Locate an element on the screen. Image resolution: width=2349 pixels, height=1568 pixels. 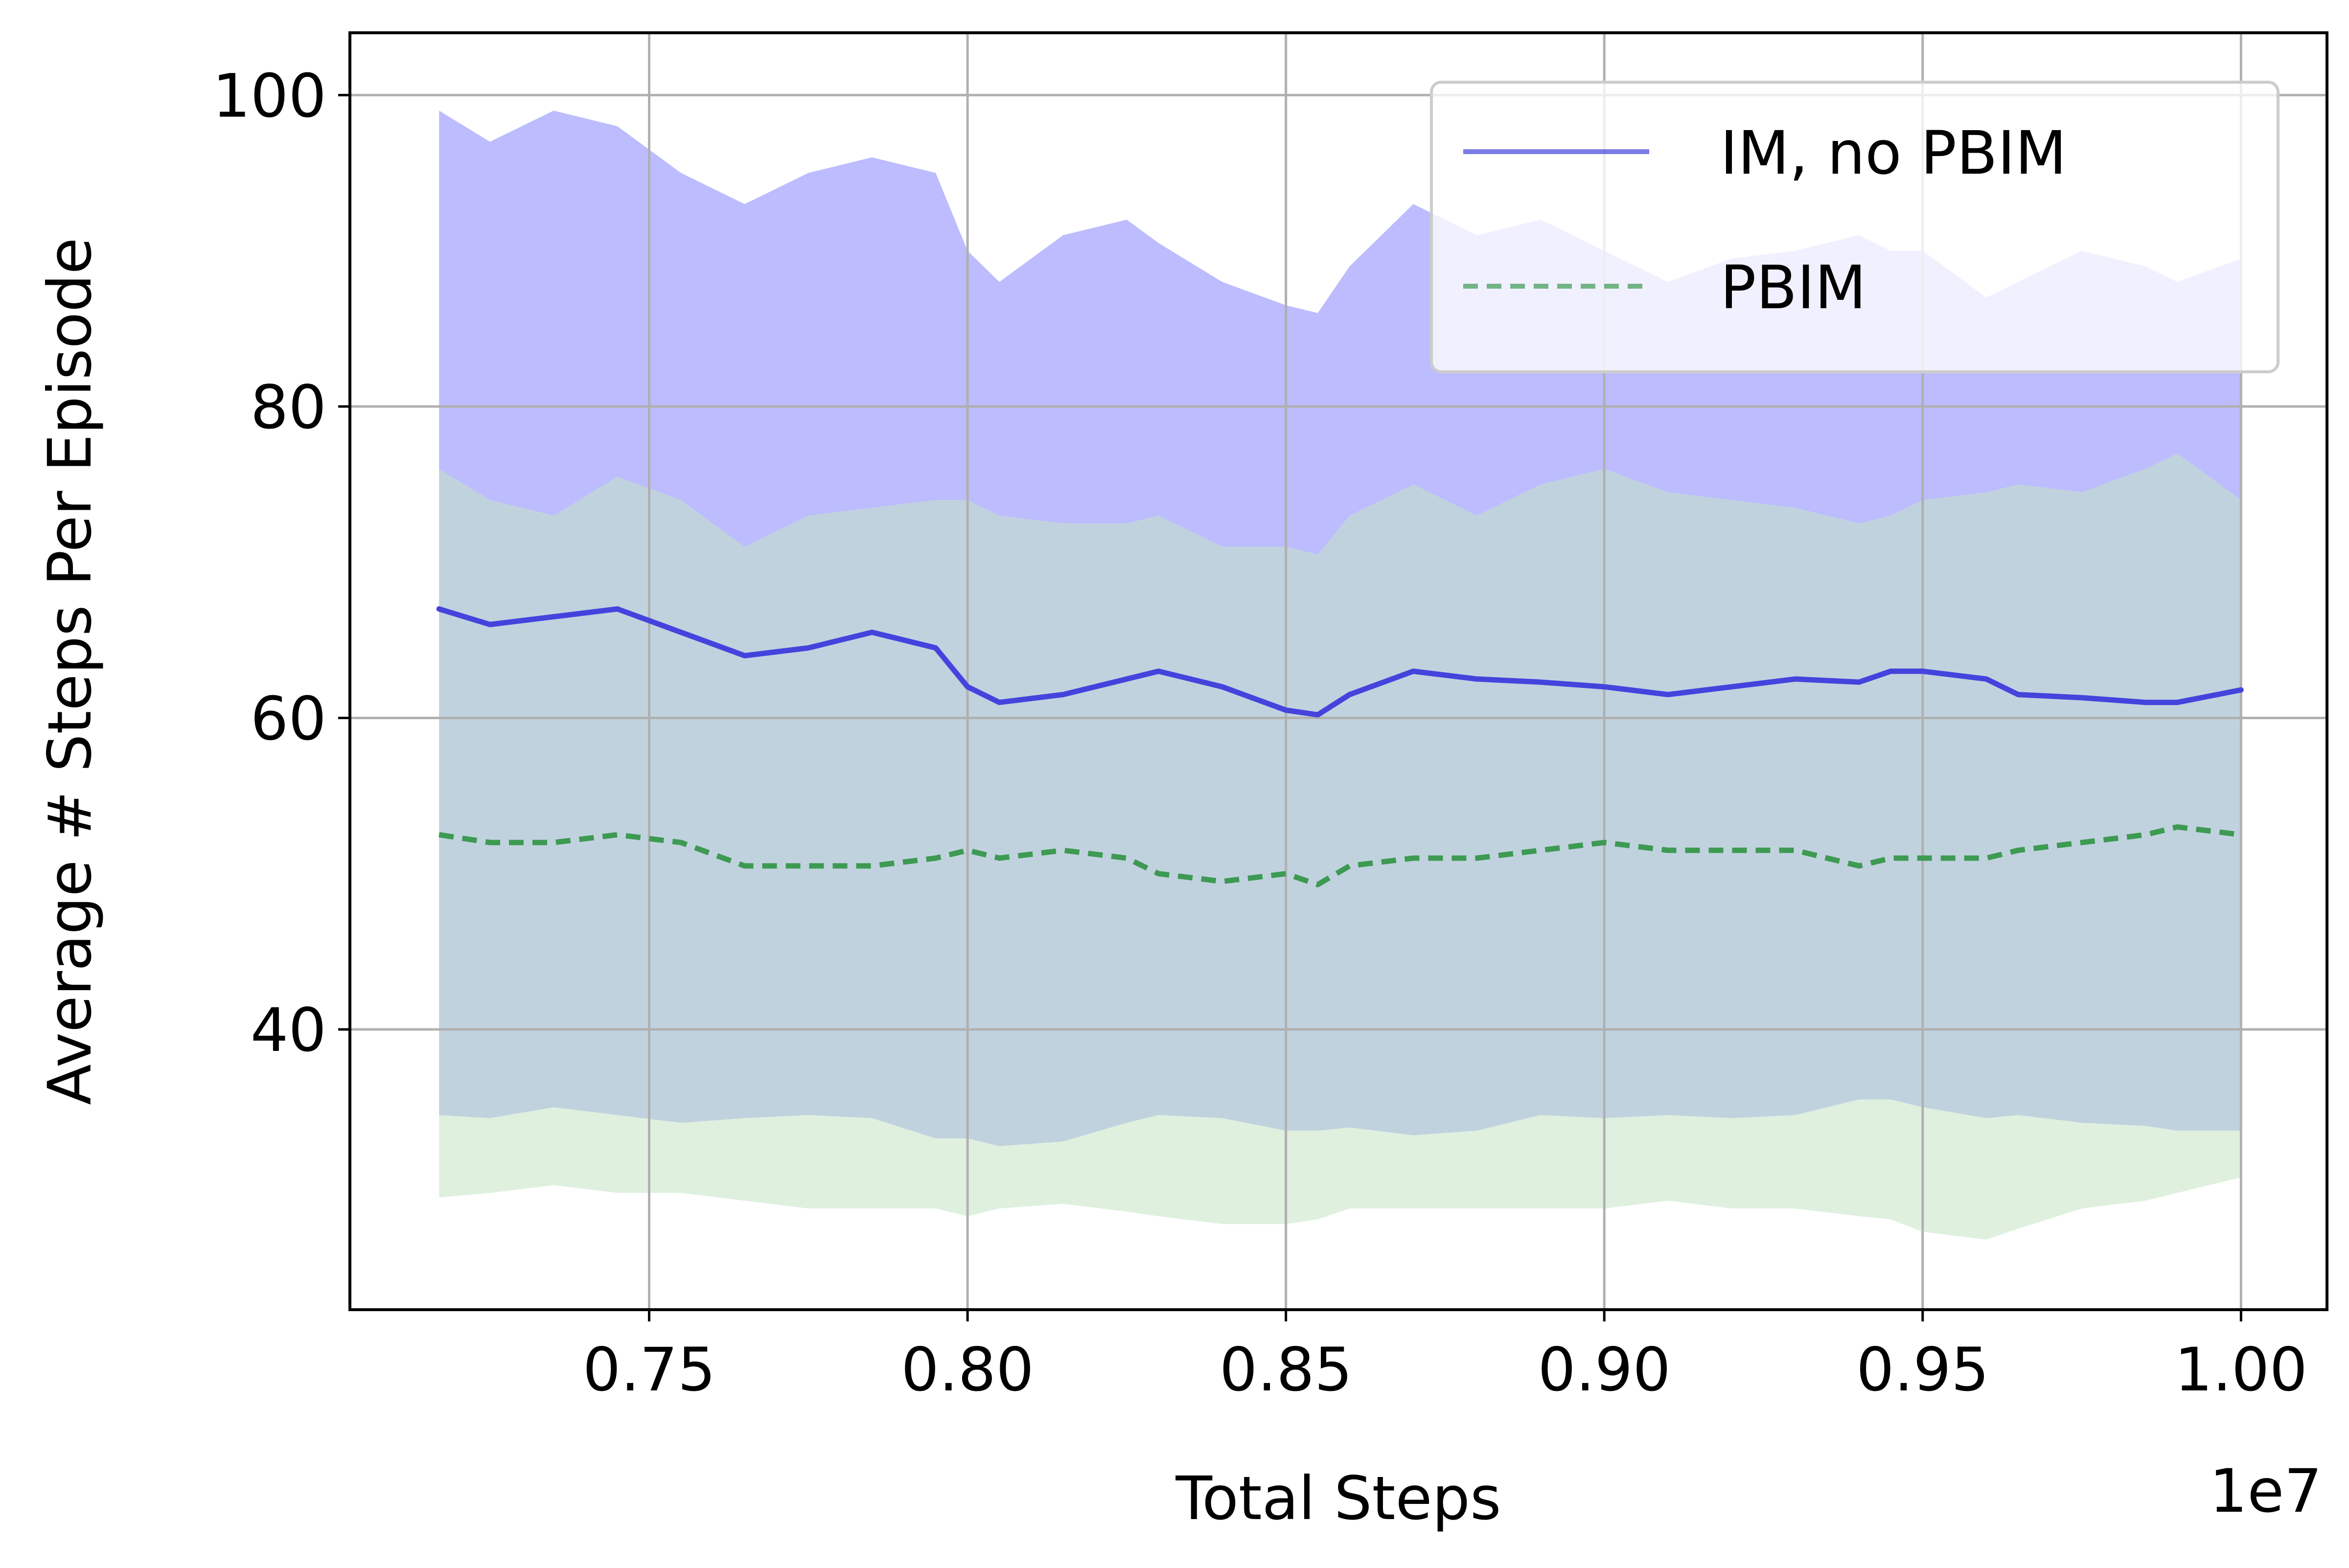
legend-label-im-no-pbim: IM, no PBIM is located at coordinates (1893, 153).